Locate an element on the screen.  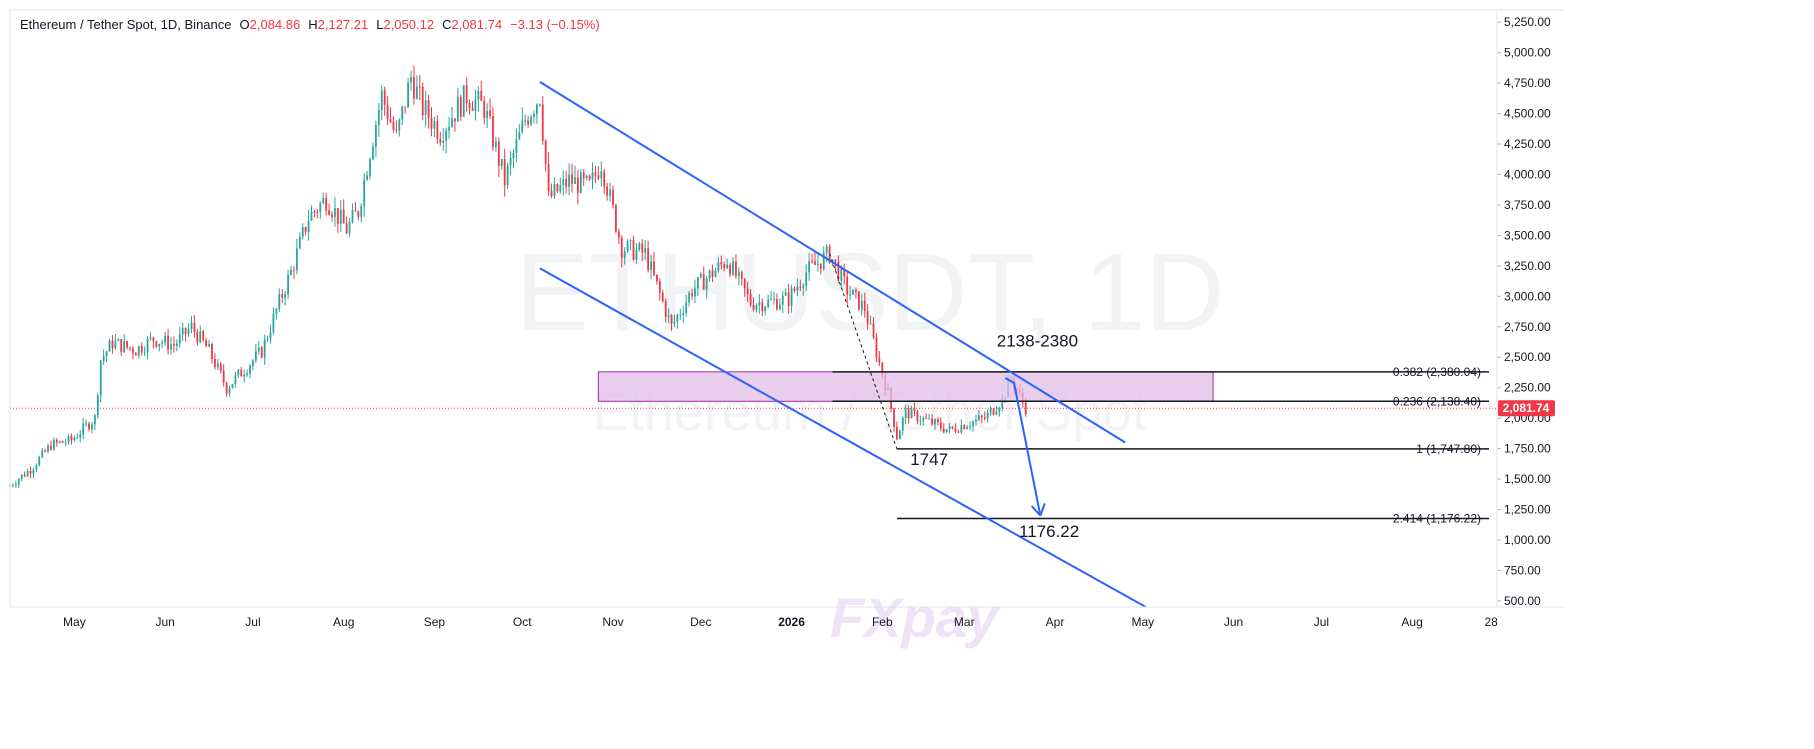
high-value: 2,127.21 is located at coordinates (343, 24).